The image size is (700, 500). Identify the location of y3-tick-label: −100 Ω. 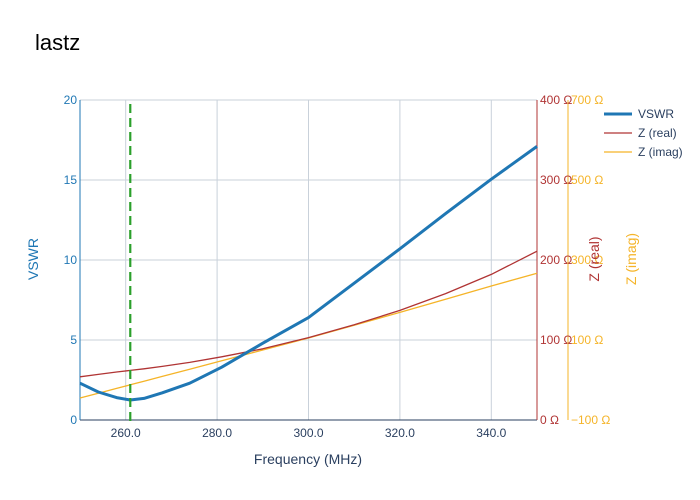
(590, 420).